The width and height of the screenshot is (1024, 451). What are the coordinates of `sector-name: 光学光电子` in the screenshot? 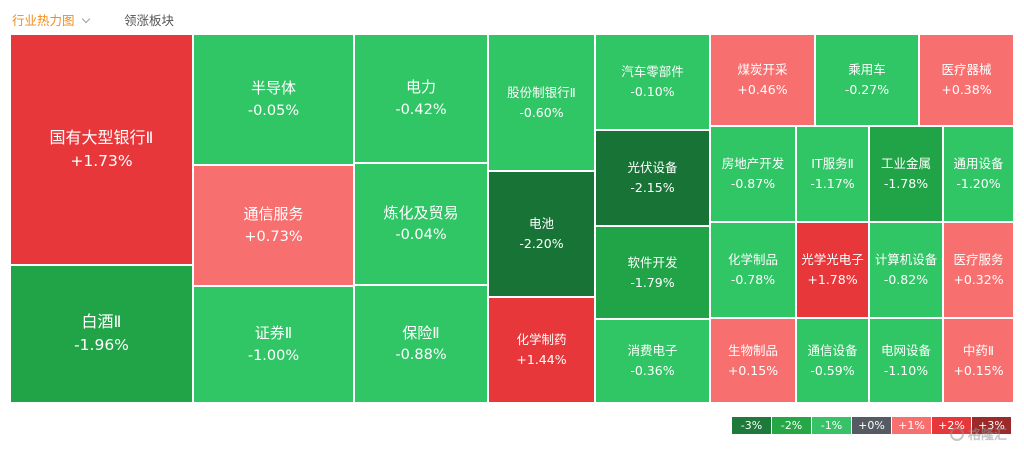 It's located at (832, 260).